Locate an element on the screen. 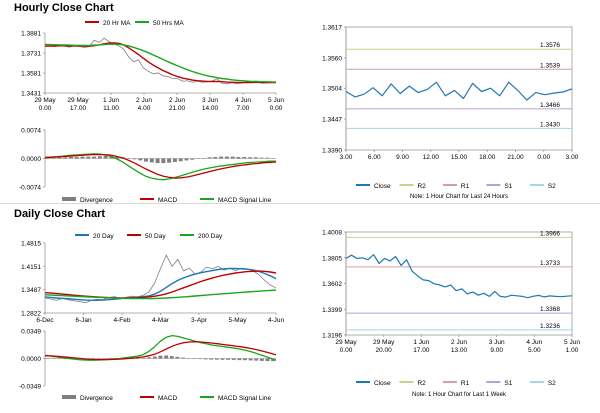 This screenshot has height=413, width=600. daily-close-x-tick-label: 2 Jun is located at coordinates (459, 342).